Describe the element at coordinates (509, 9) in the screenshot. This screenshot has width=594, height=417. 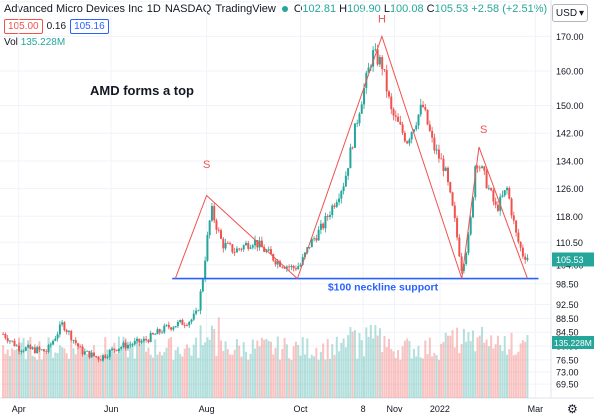
I see `change-value: +2.58 (+2.51%)` at that location.